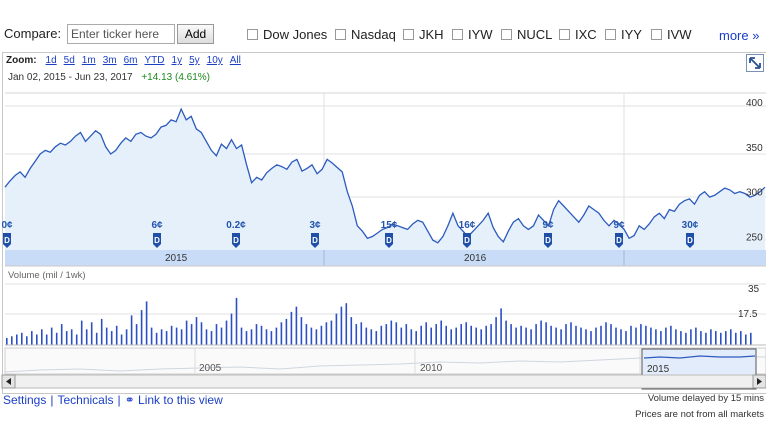 The image size is (766, 427). What do you see at coordinates (236, 225) in the screenshot?
I see `dividend-label: 0.2¢` at bounding box center [236, 225].